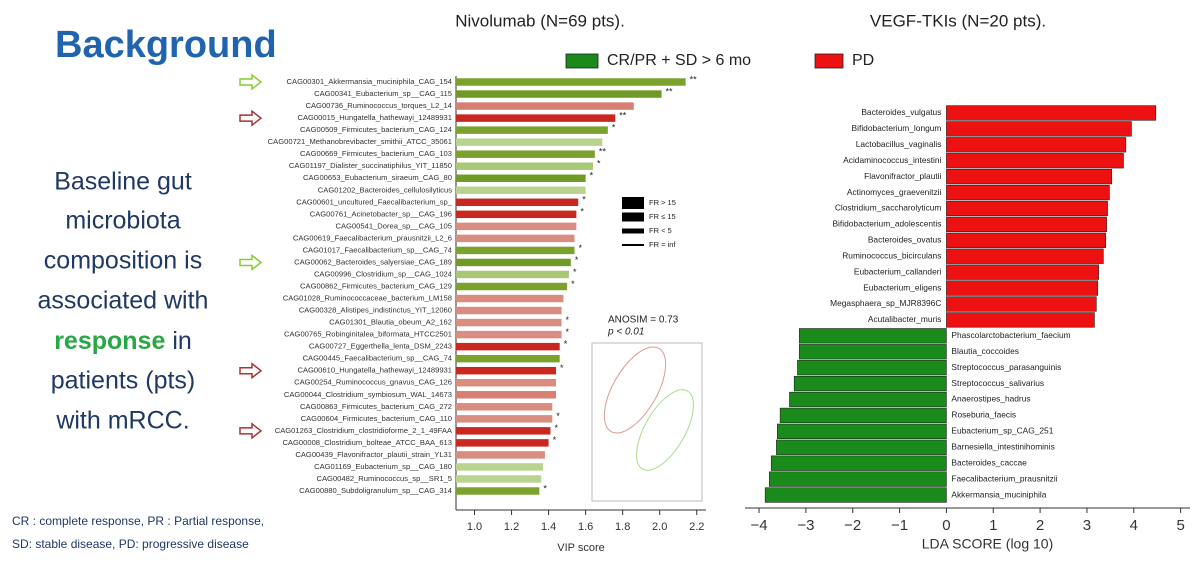 The image size is (1200, 562). What do you see at coordinates (123, 182) in the screenshot?
I see `body-line: Baseline gut` at bounding box center [123, 182].